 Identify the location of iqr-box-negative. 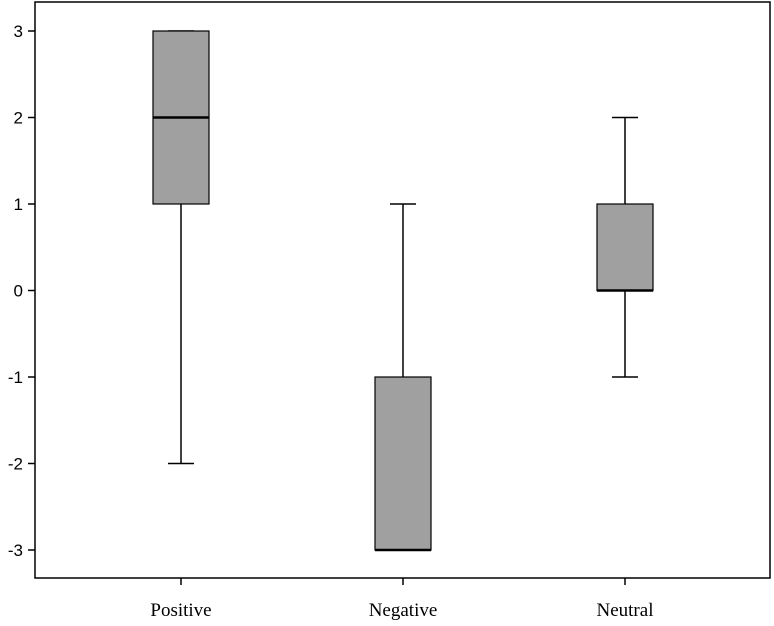
(403, 463).